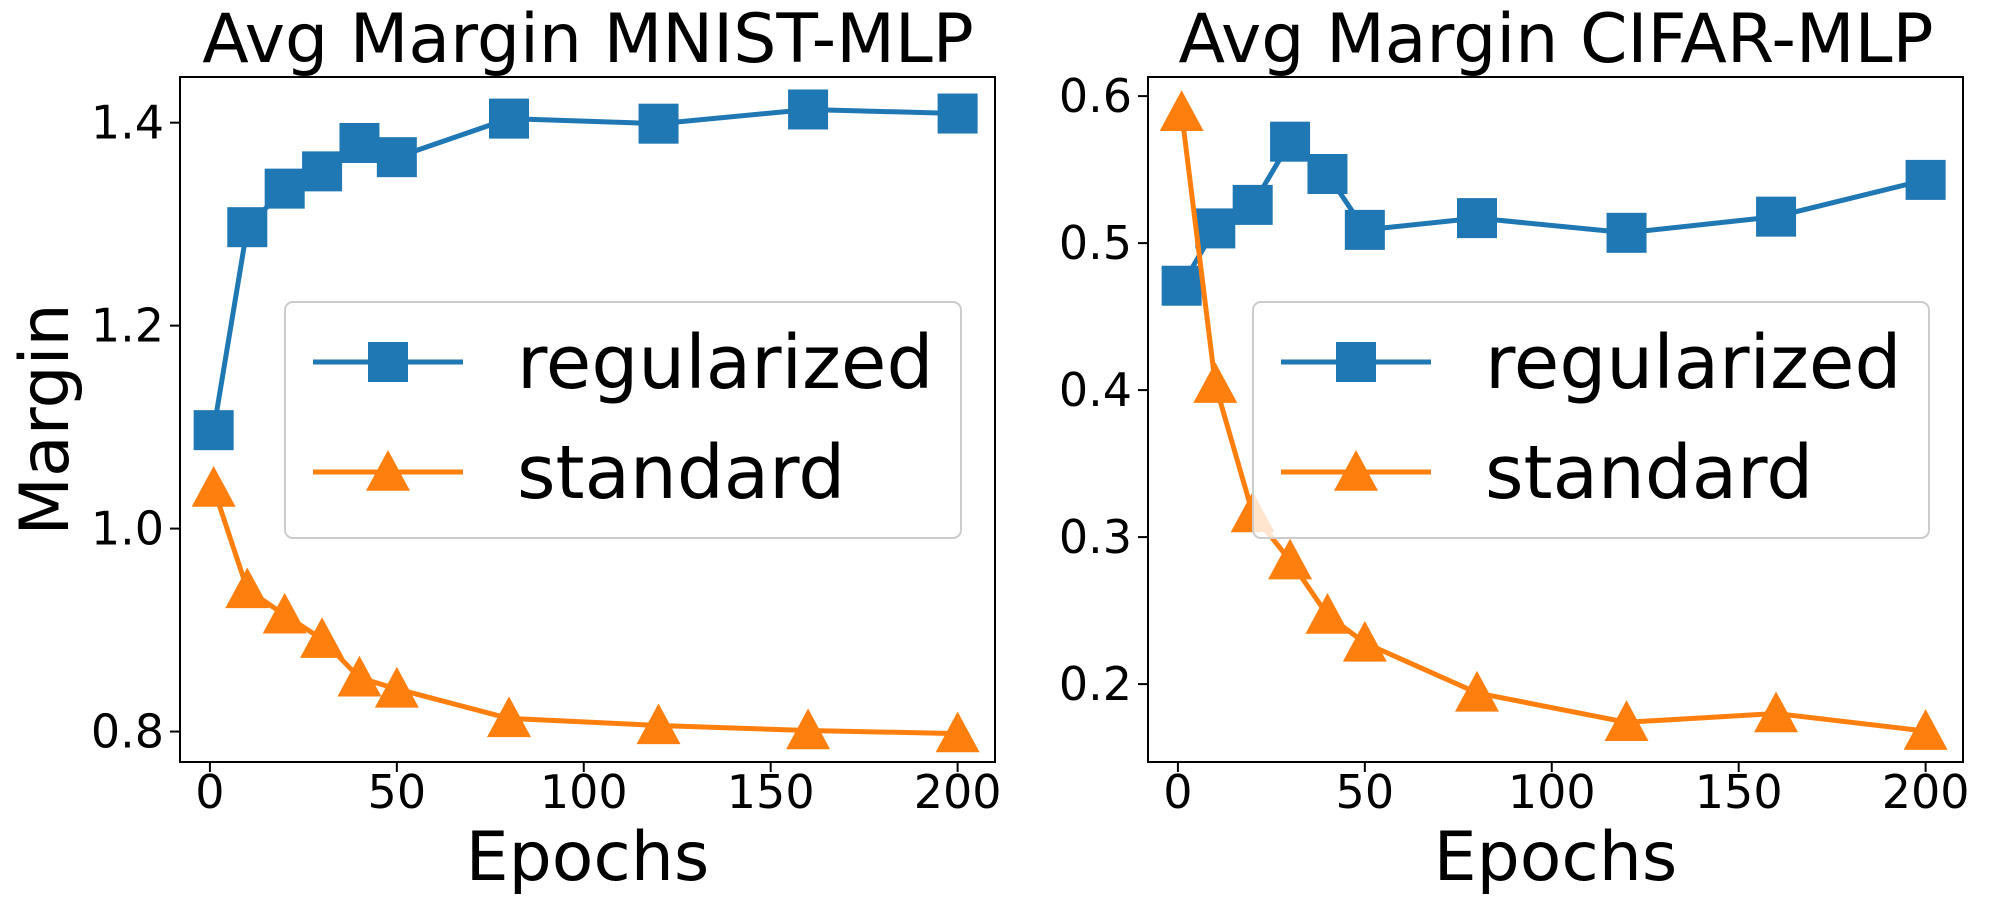  What do you see at coordinates (127, 529) in the screenshot?
I see `y-tick-label: 1.0` at bounding box center [127, 529].